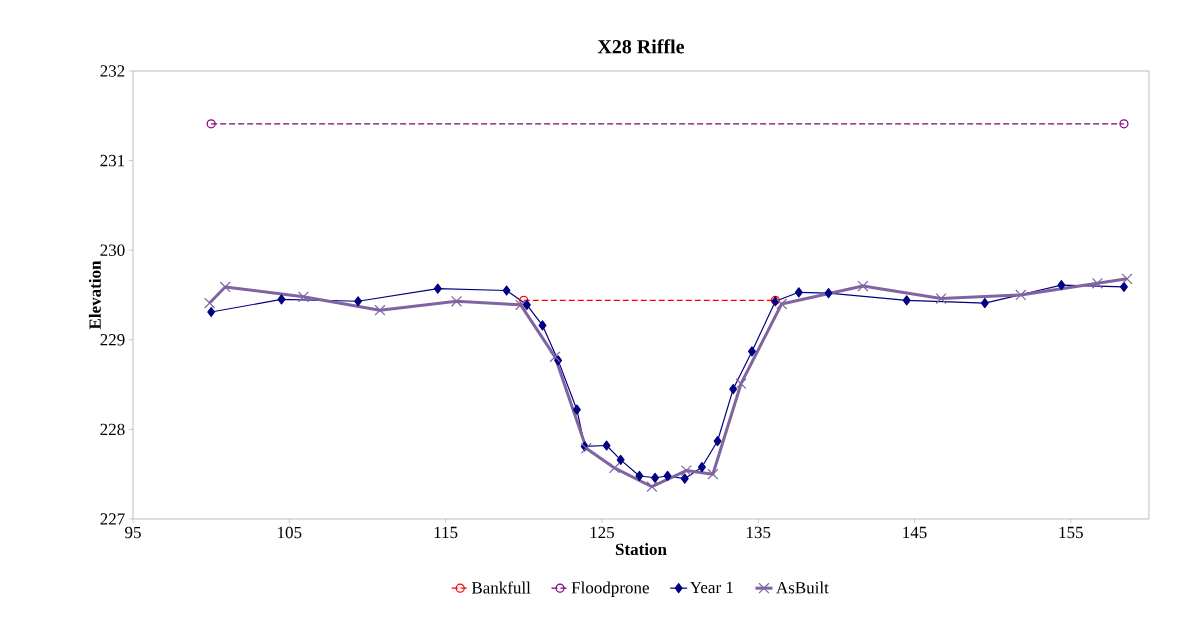 This screenshot has height=628, width=1203. What do you see at coordinates (501, 587) in the screenshot?
I see `legend-label: Bankfull` at bounding box center [501, 587].